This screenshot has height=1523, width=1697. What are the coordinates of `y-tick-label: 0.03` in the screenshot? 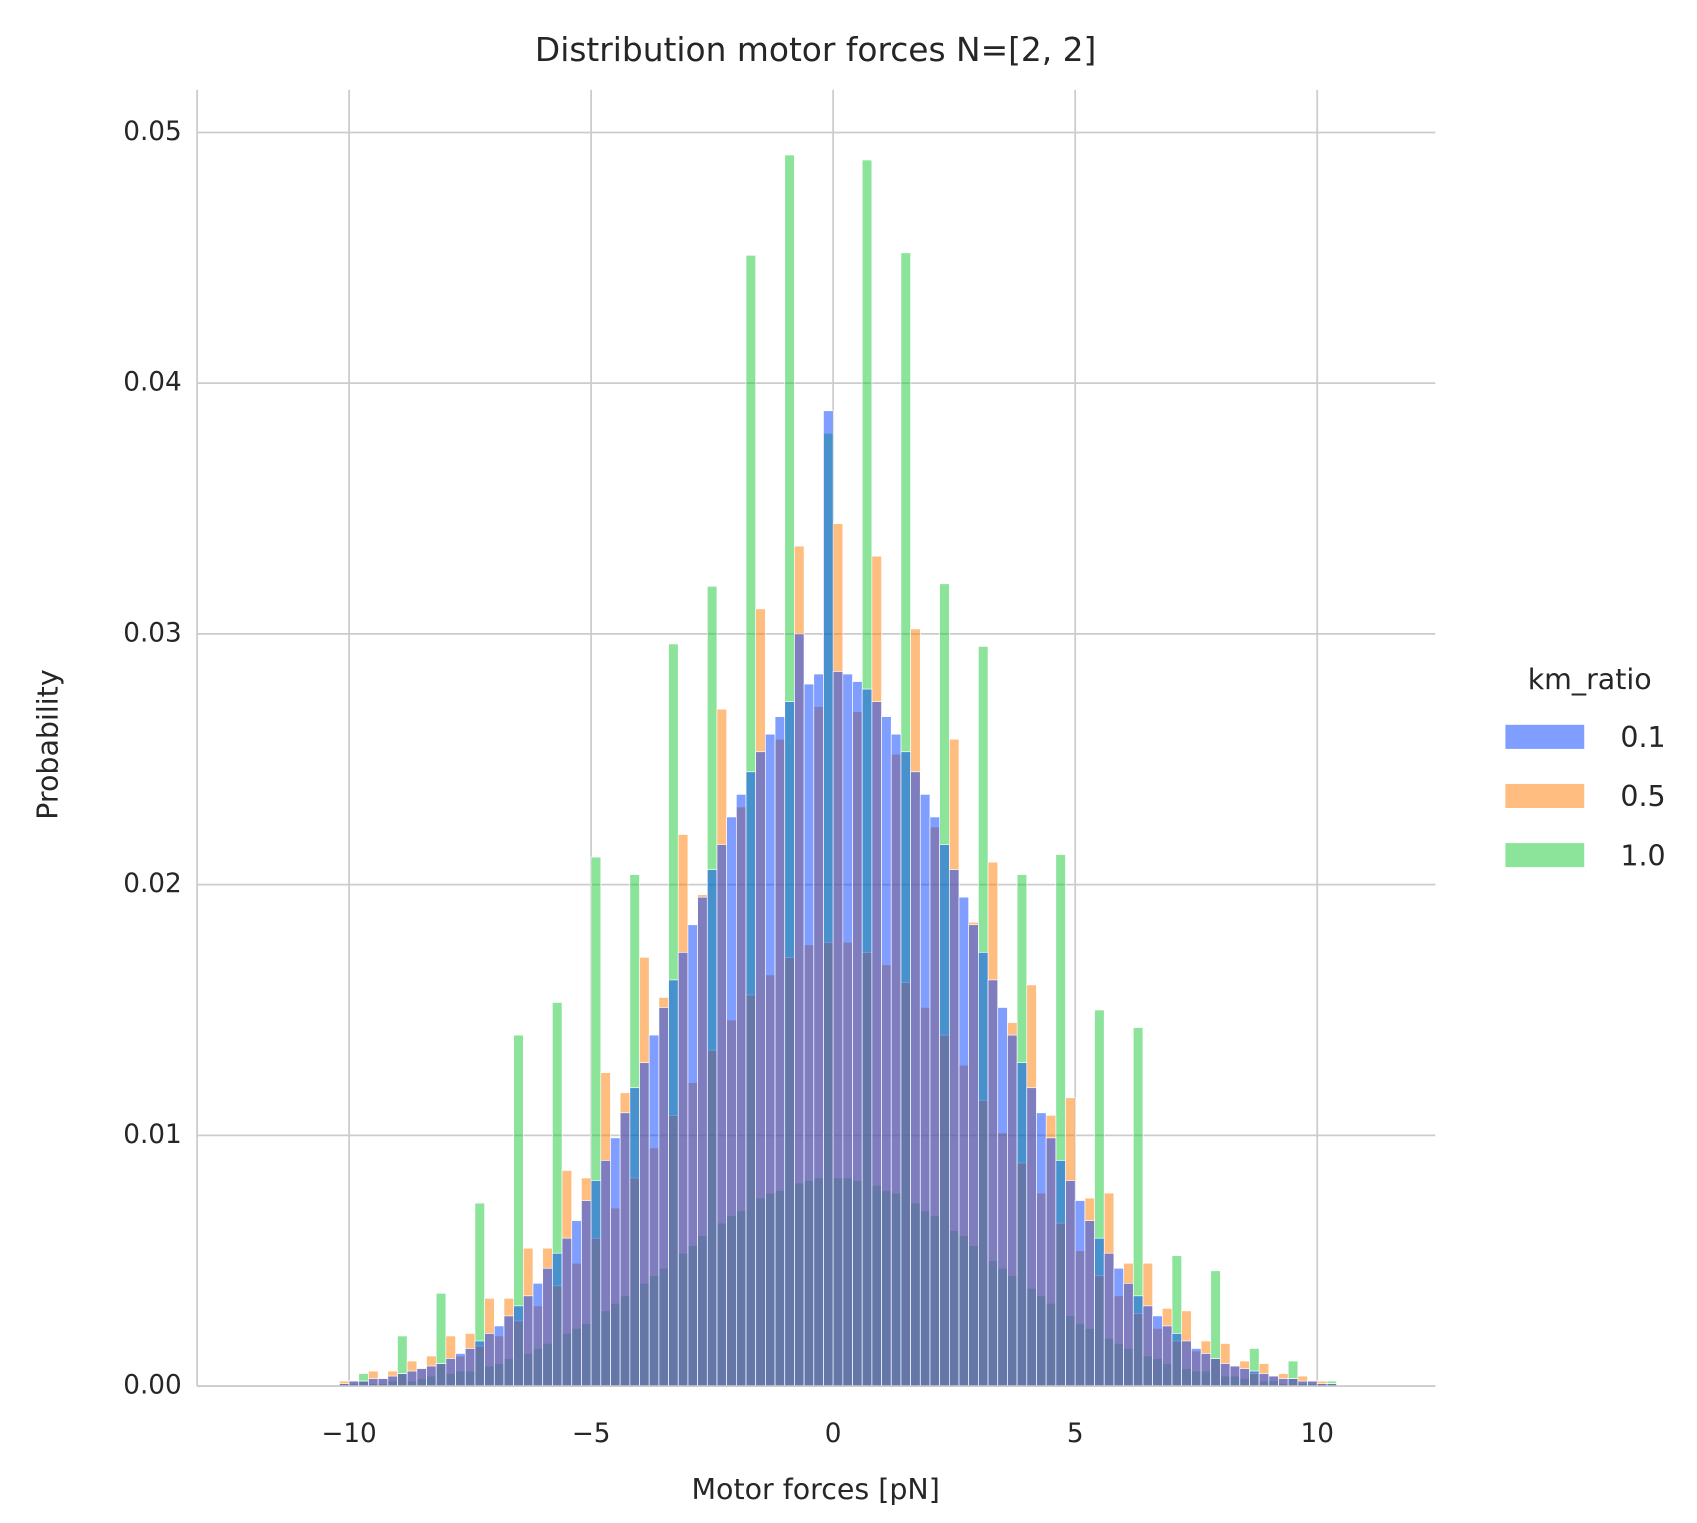 It's located at (152, 633).